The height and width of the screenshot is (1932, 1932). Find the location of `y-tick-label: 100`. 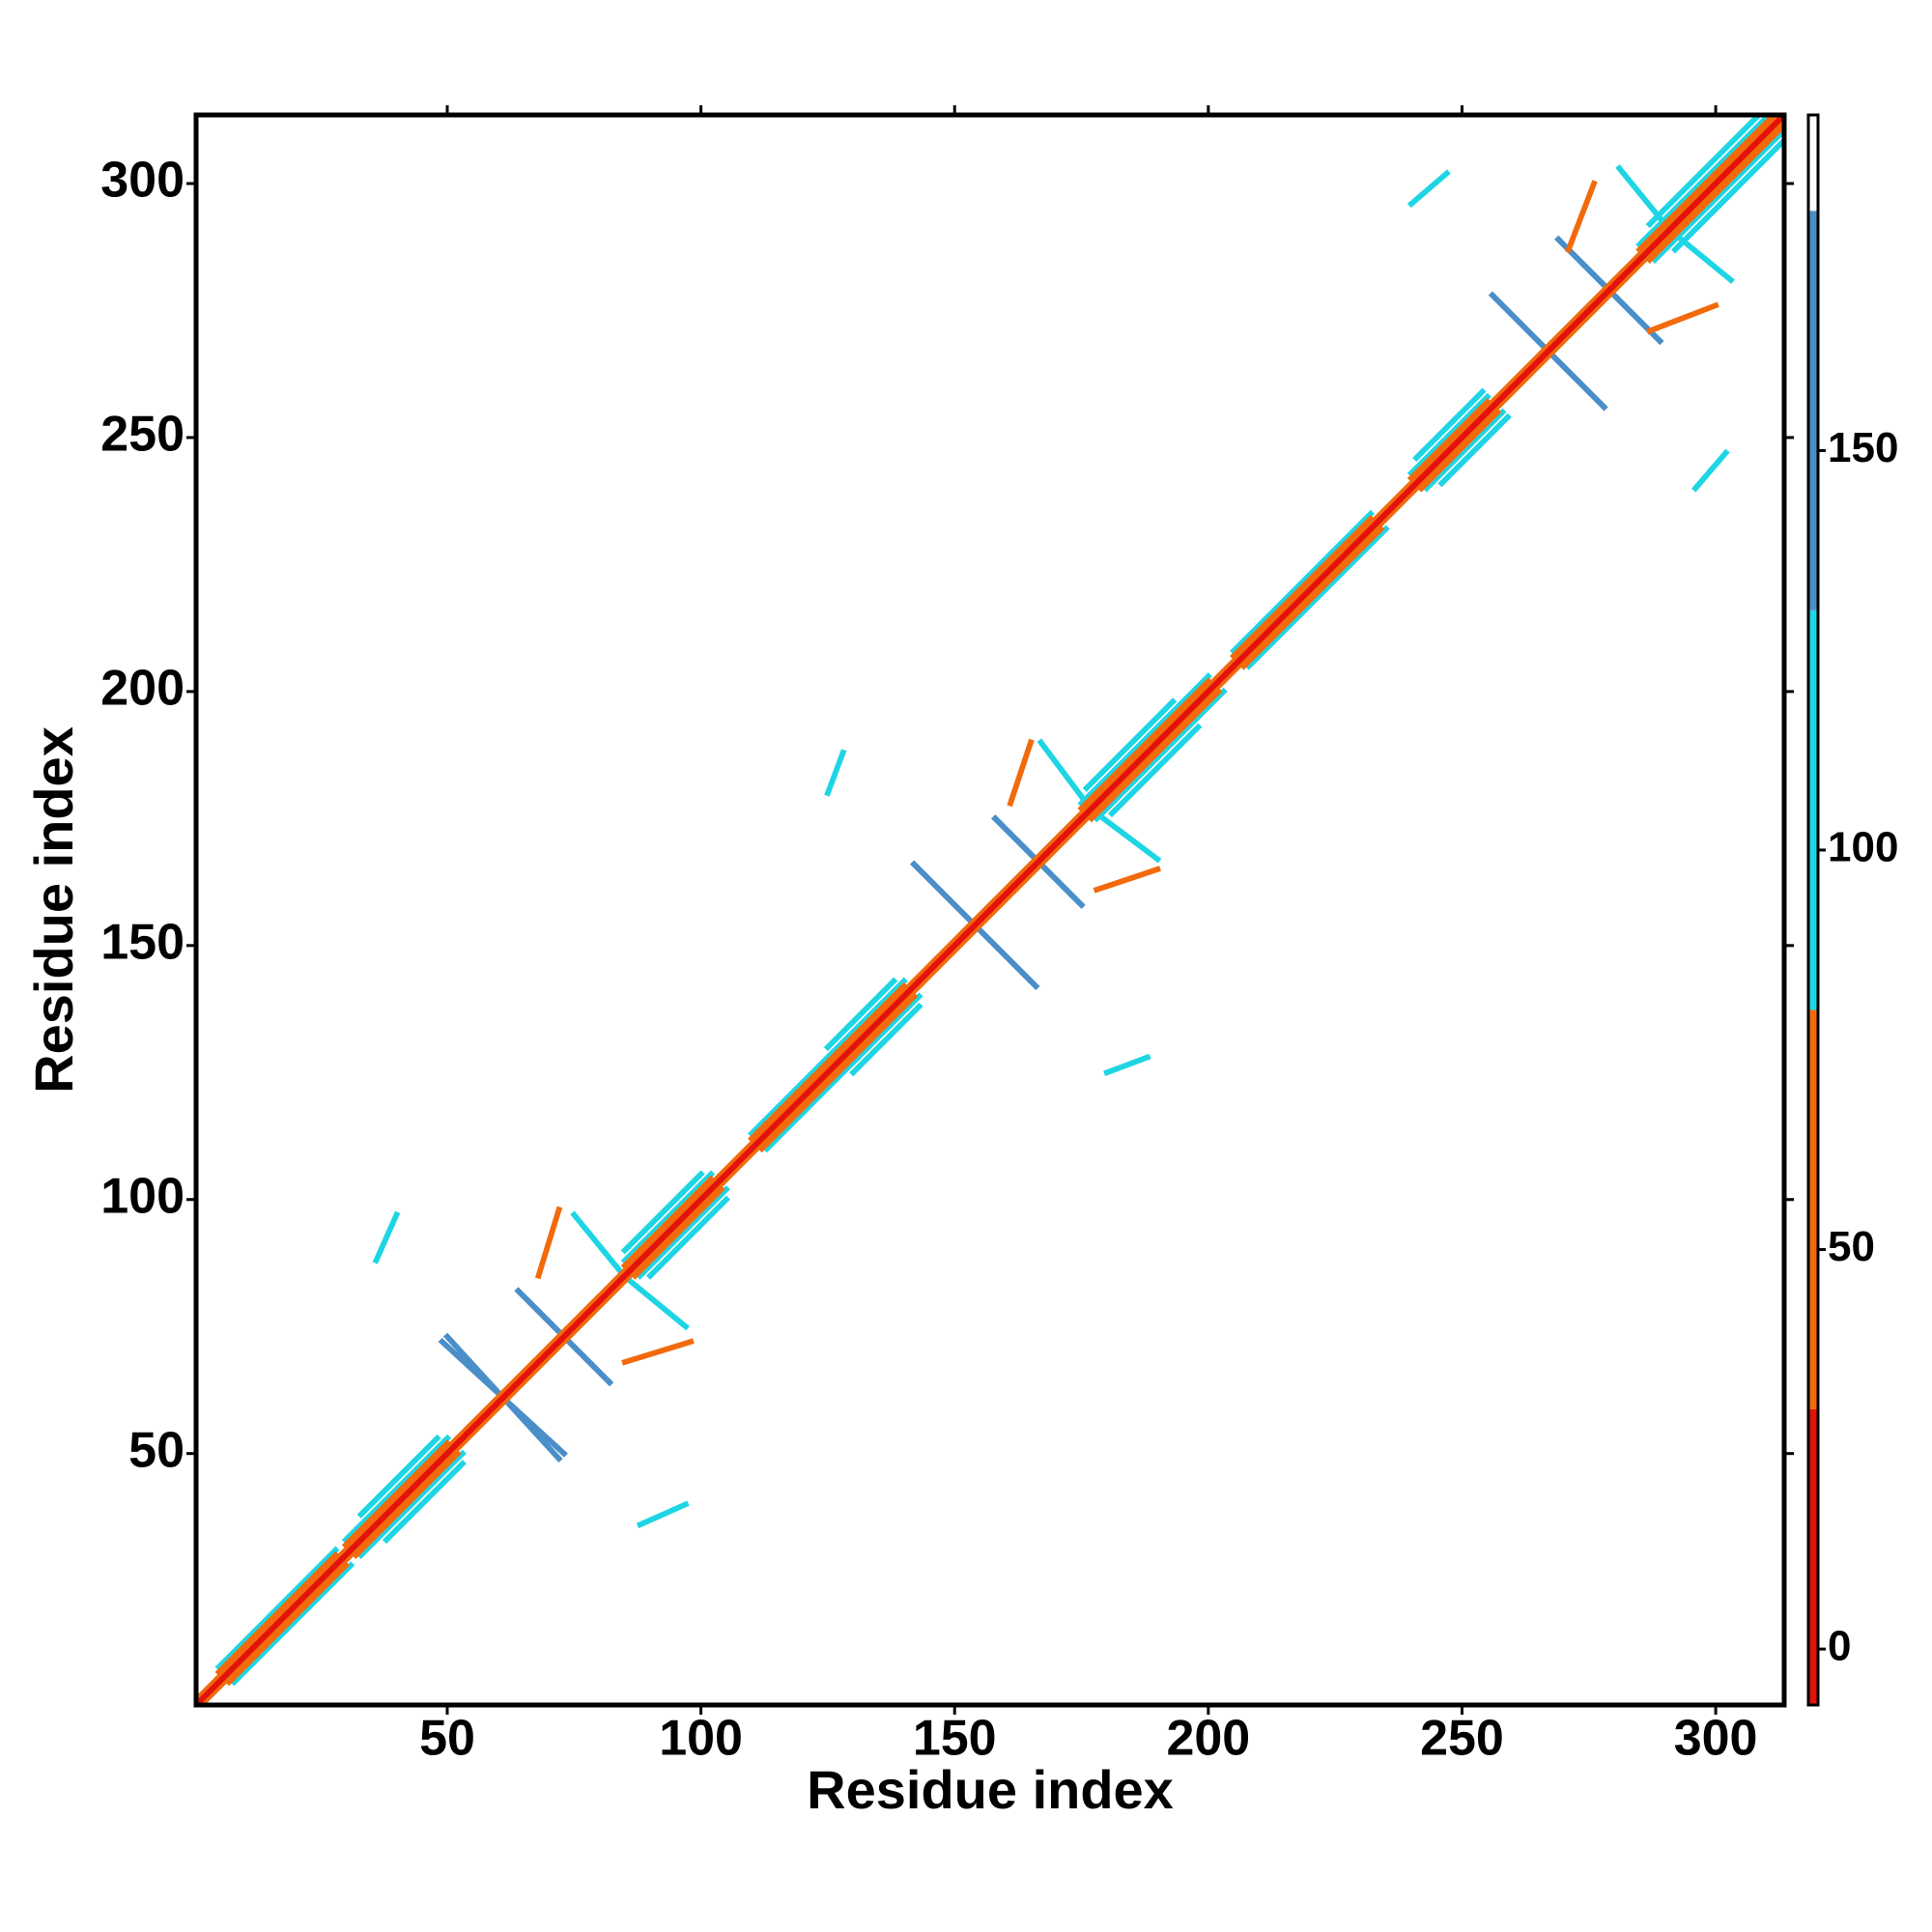

y-tick-label: 100 is located at coordinates (142, 1196).